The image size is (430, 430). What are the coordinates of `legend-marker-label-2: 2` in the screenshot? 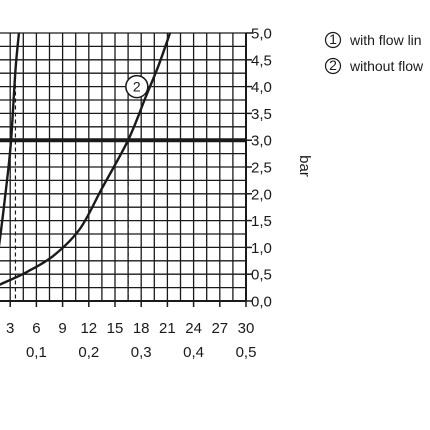 It's located at (333, 65).